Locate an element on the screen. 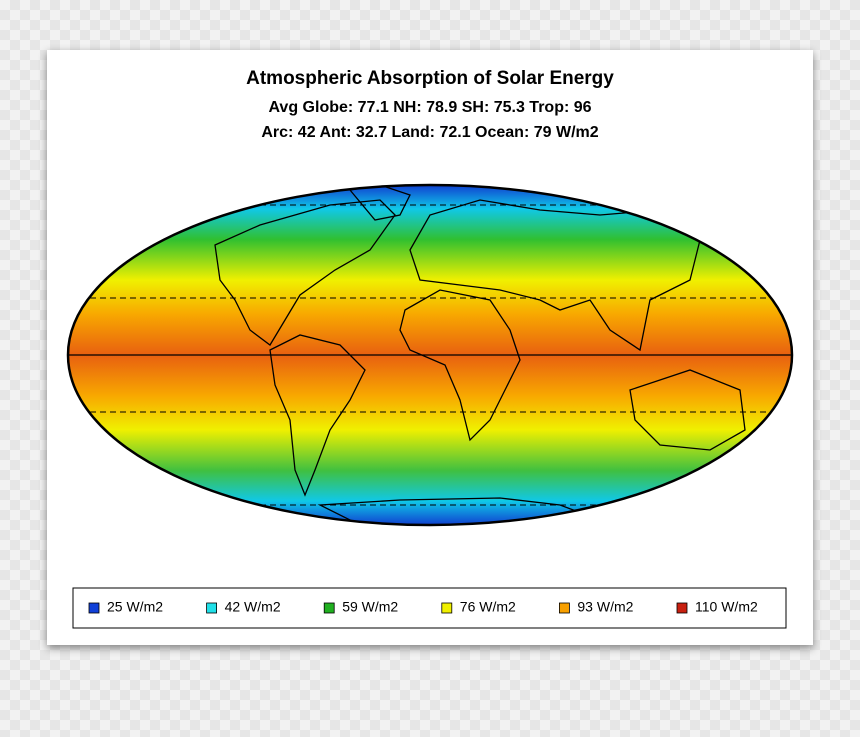  legend-label: 93 W/m2 is located at coordinates (605, 607).